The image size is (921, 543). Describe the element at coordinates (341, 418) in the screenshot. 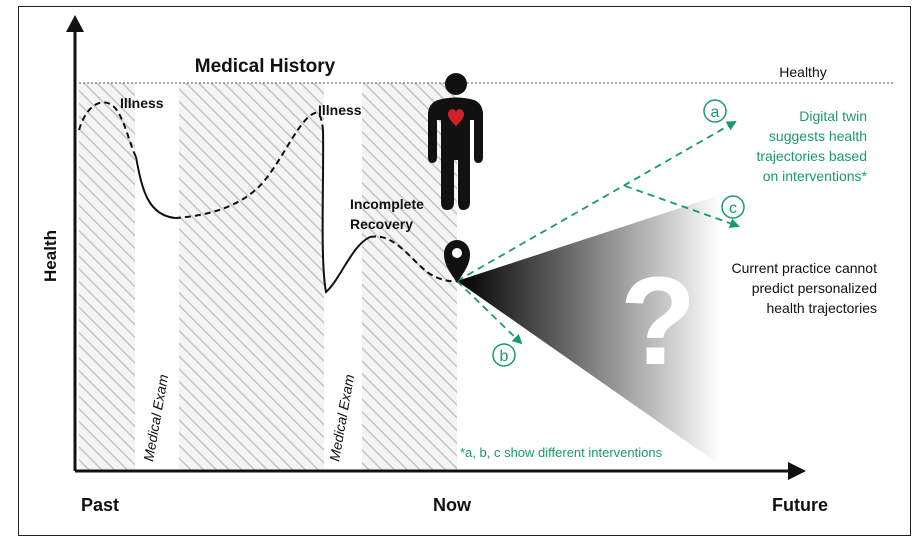

I see `medical-exam-label-2: Medical Exam` at that location.